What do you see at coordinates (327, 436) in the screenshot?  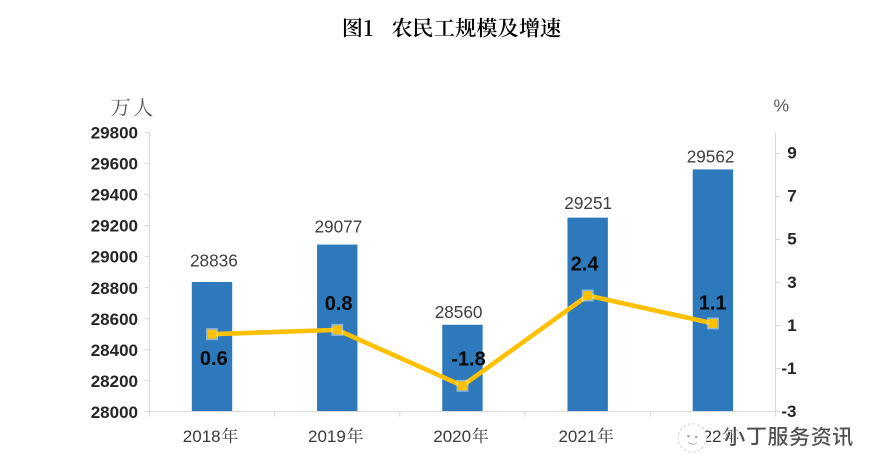 I see `svg-text: 2019` at bounding box center [327, 436].